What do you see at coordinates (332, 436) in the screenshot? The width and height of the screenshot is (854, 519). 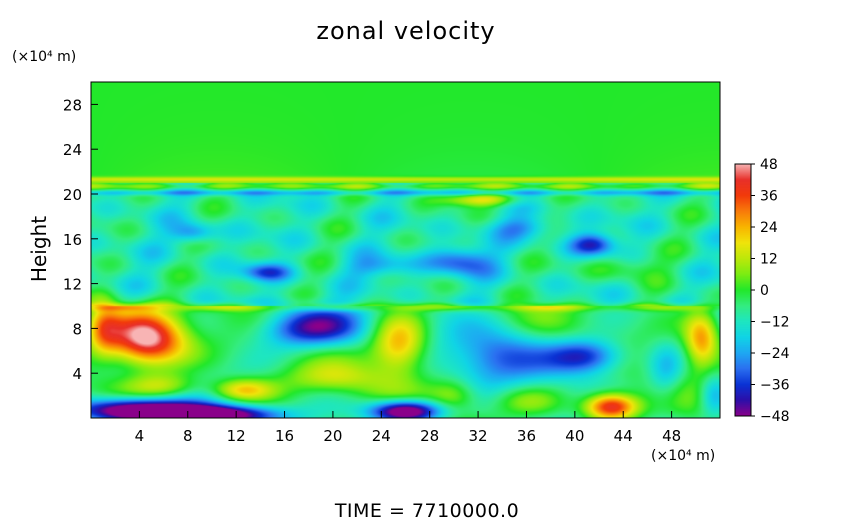 I see `x-tick-label: 20` at bounding box center [332, 436].